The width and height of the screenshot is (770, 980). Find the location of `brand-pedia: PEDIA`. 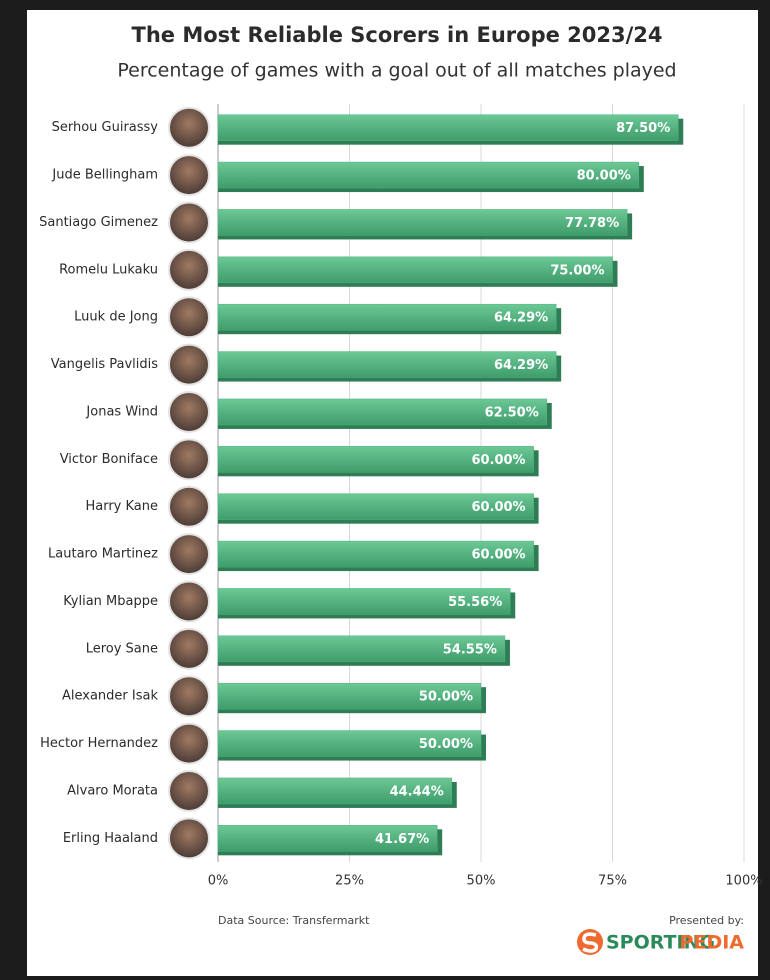

brand-pedia: PEDIA is located at coordinates (712, 943).